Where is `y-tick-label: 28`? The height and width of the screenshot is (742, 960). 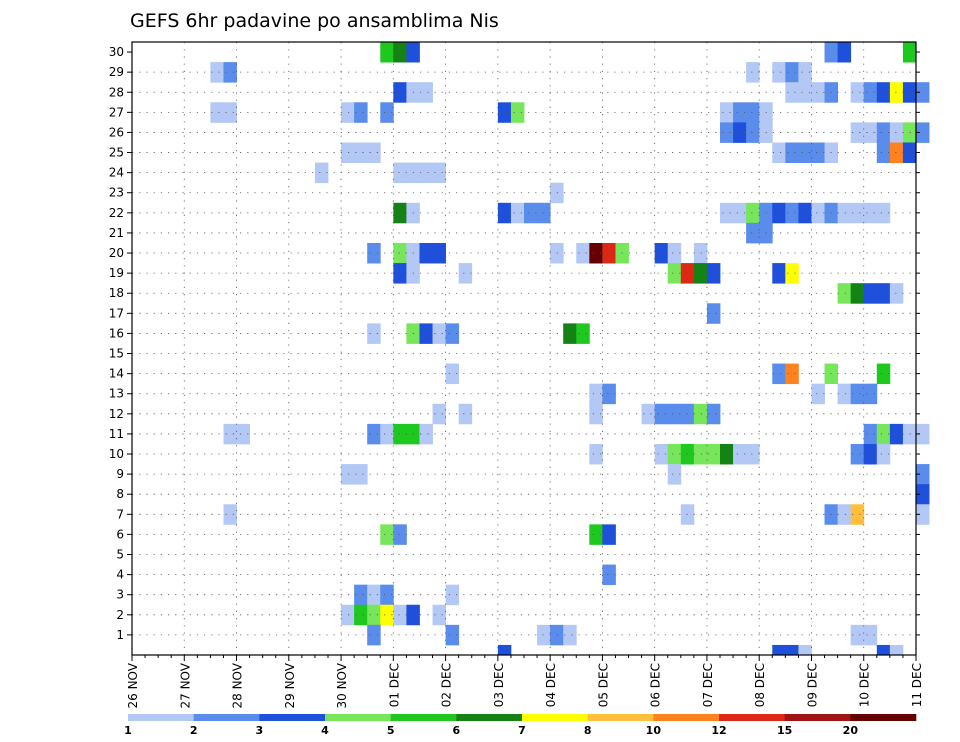
y-tick-label: 28 is located at coordinates (116, 92).